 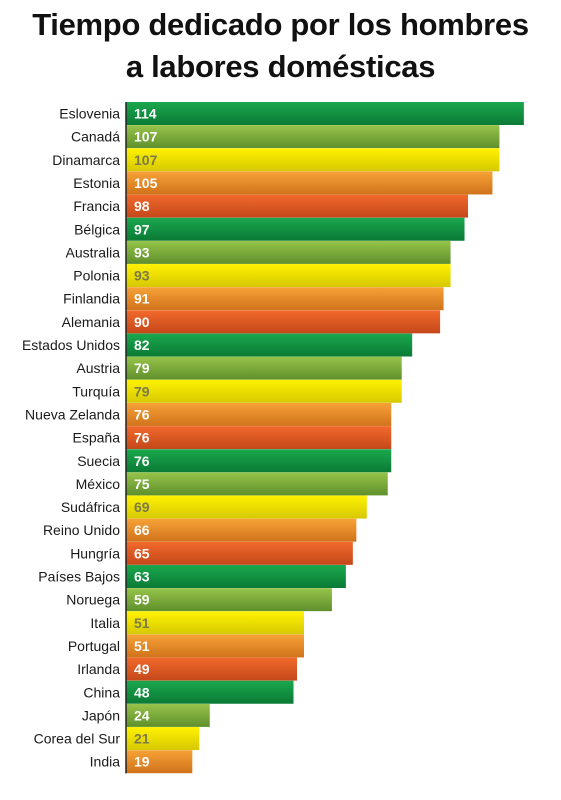 I want to click on category-label-alemania: Alemania, so click(x=91, y=322).